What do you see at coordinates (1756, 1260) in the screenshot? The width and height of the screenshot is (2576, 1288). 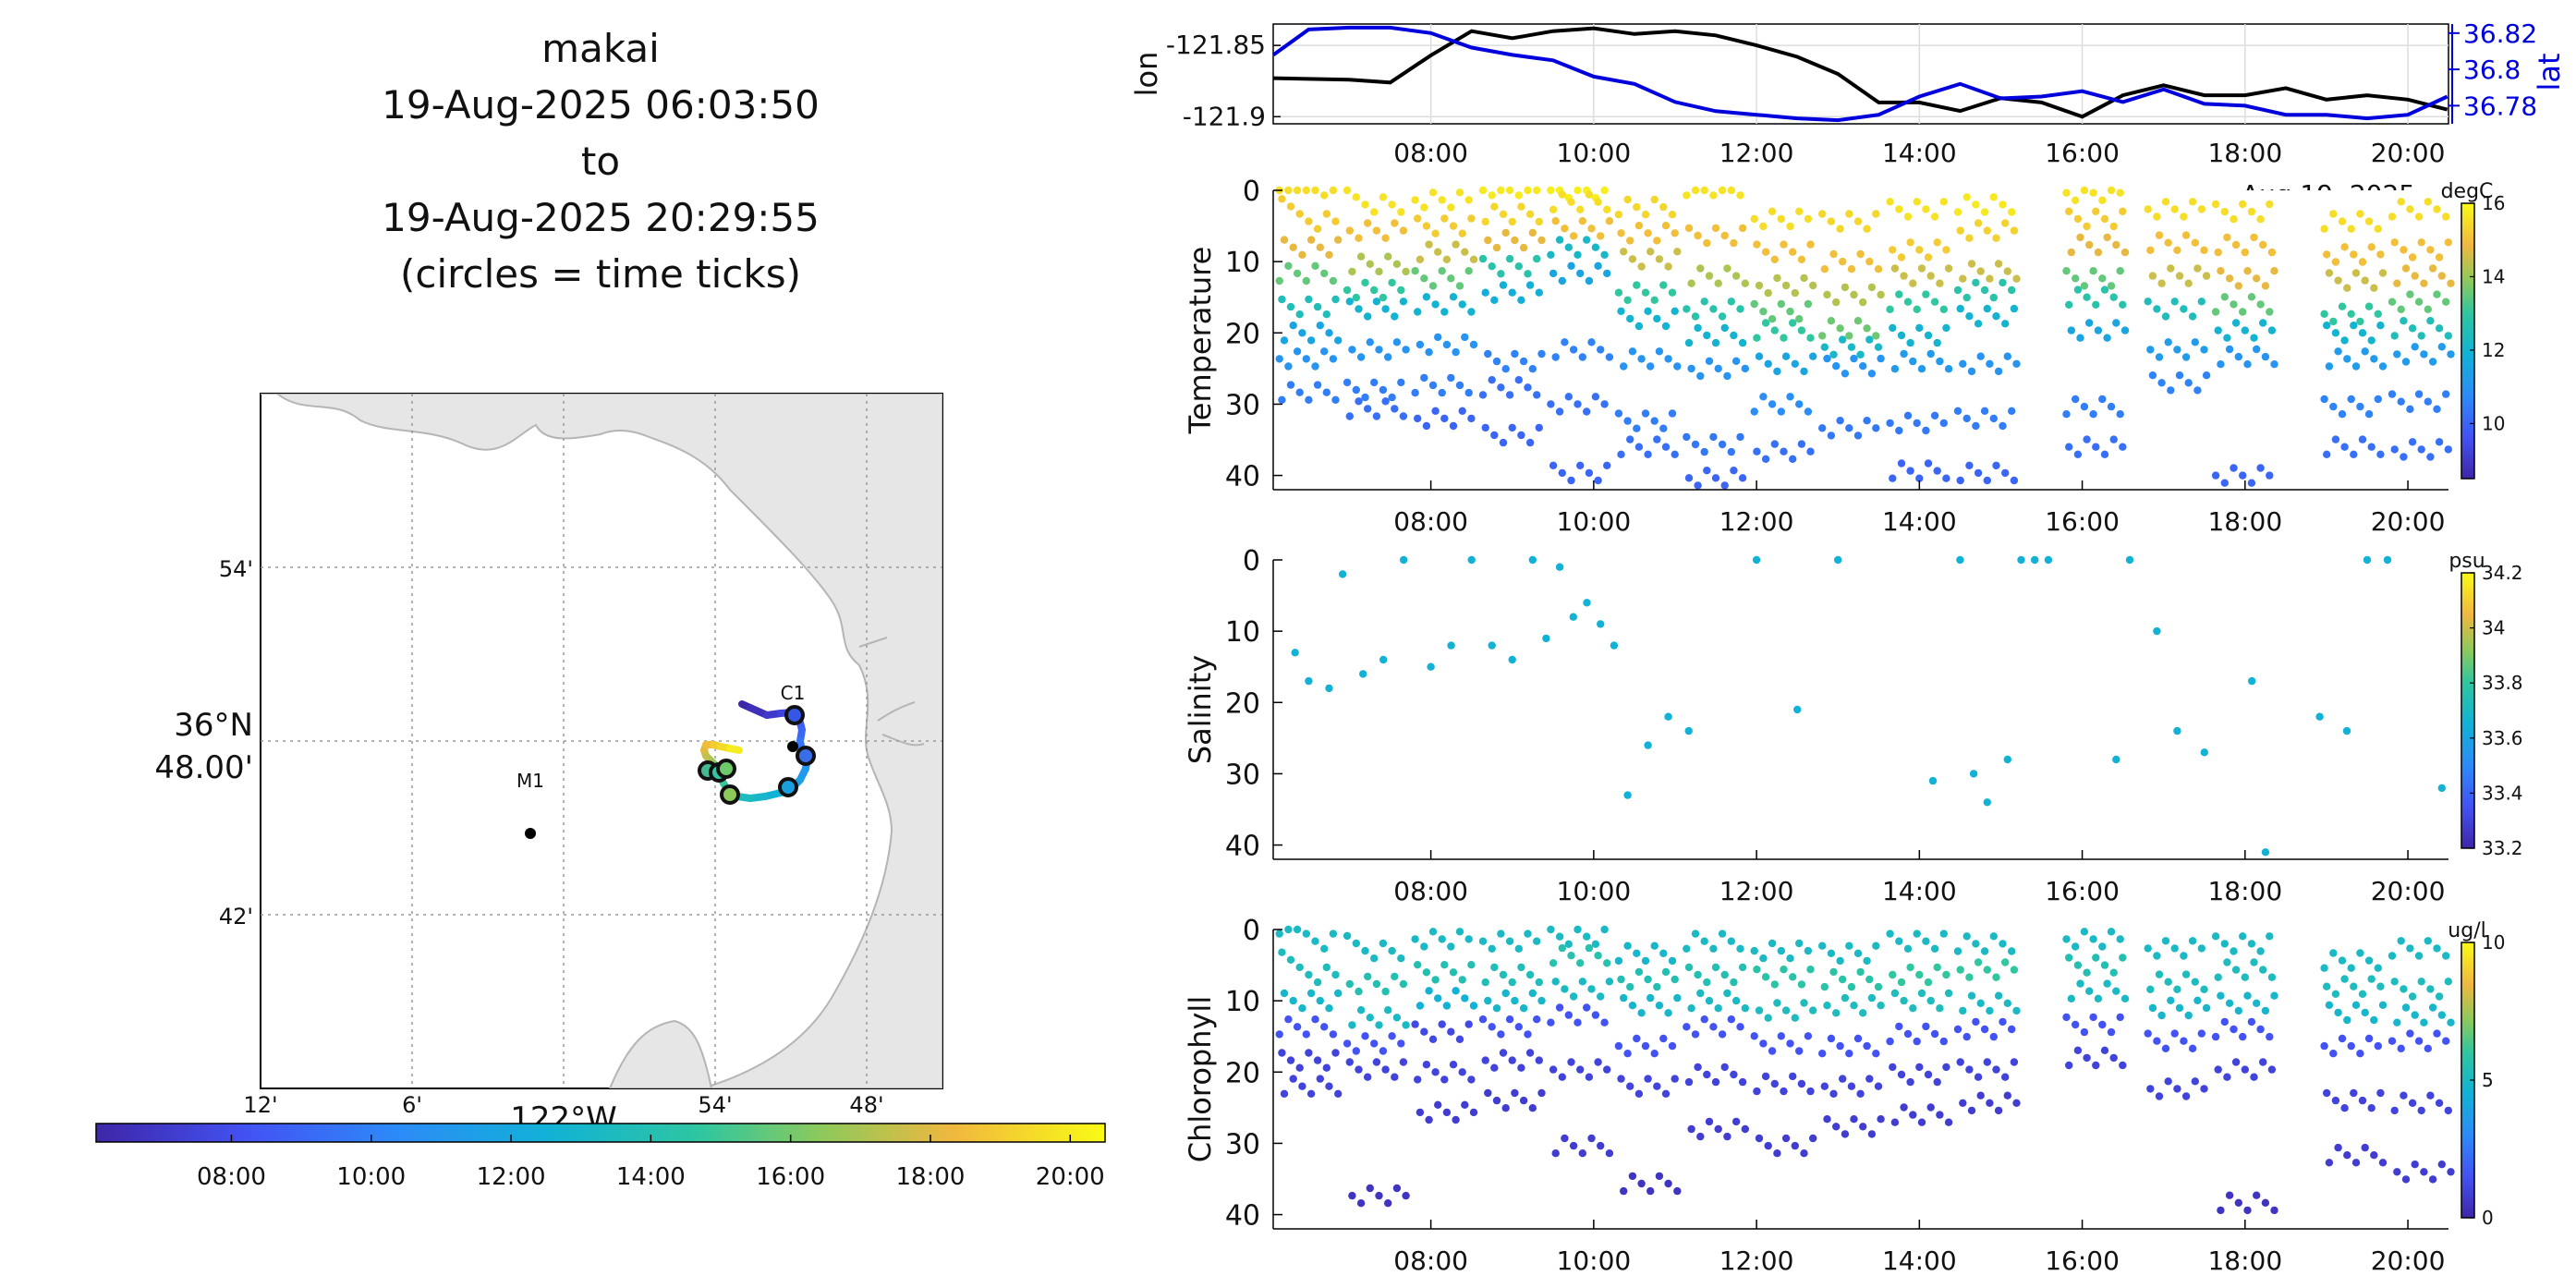 I see `time-tick-label: 12:00` at bounding box center [1756, 1260].